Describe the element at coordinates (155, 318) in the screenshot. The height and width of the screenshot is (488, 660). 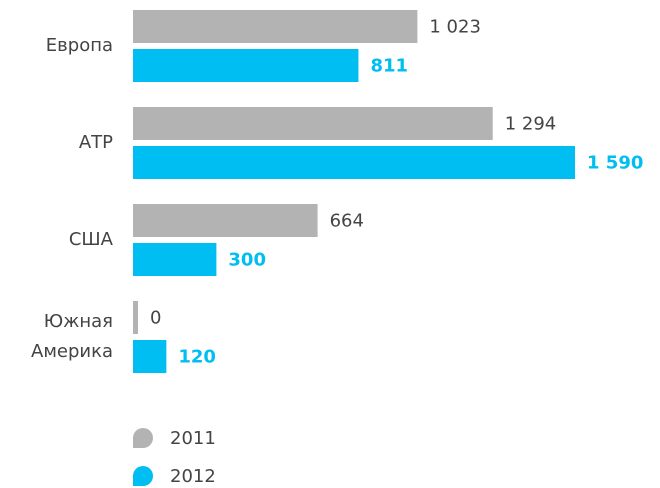
I see `value-label: 0` at that location.